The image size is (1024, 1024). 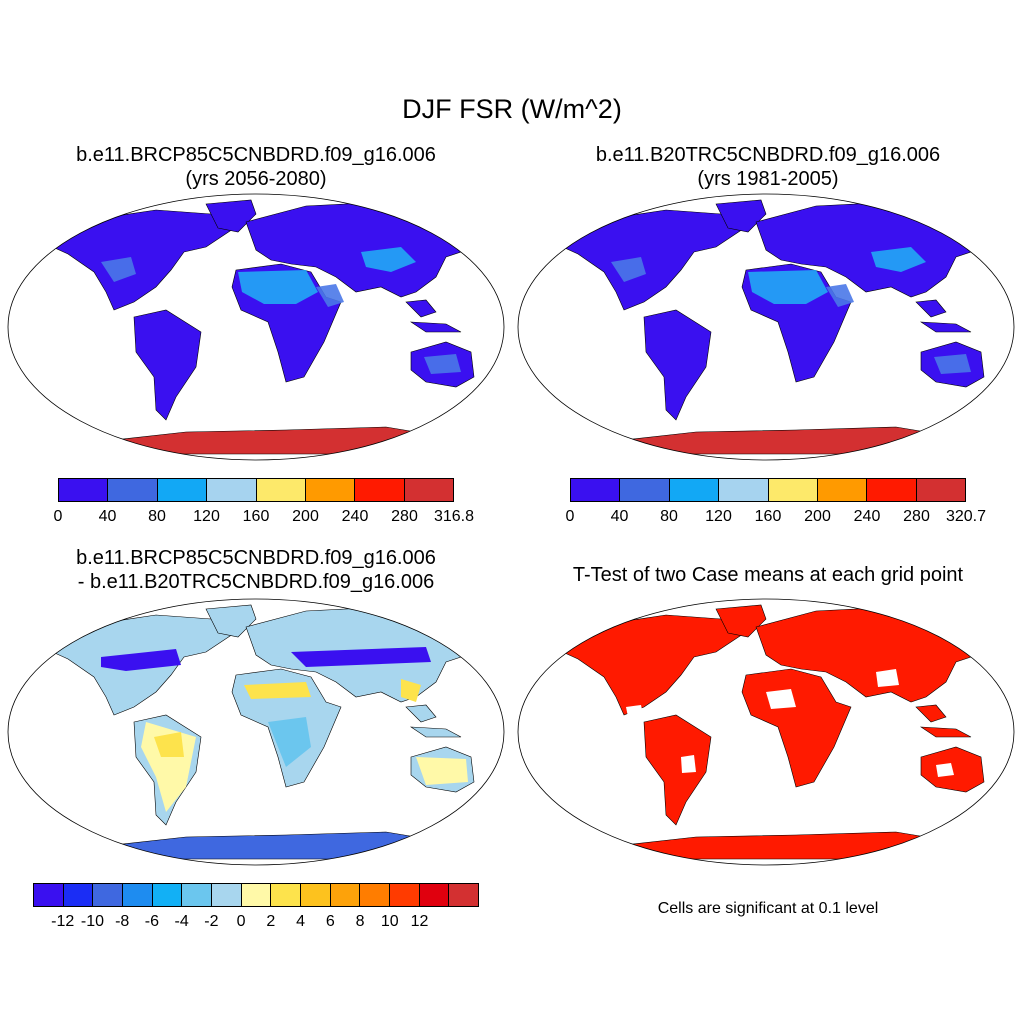 I want to click on colorbar-tick-label: 200, so click(x=305, y=516).